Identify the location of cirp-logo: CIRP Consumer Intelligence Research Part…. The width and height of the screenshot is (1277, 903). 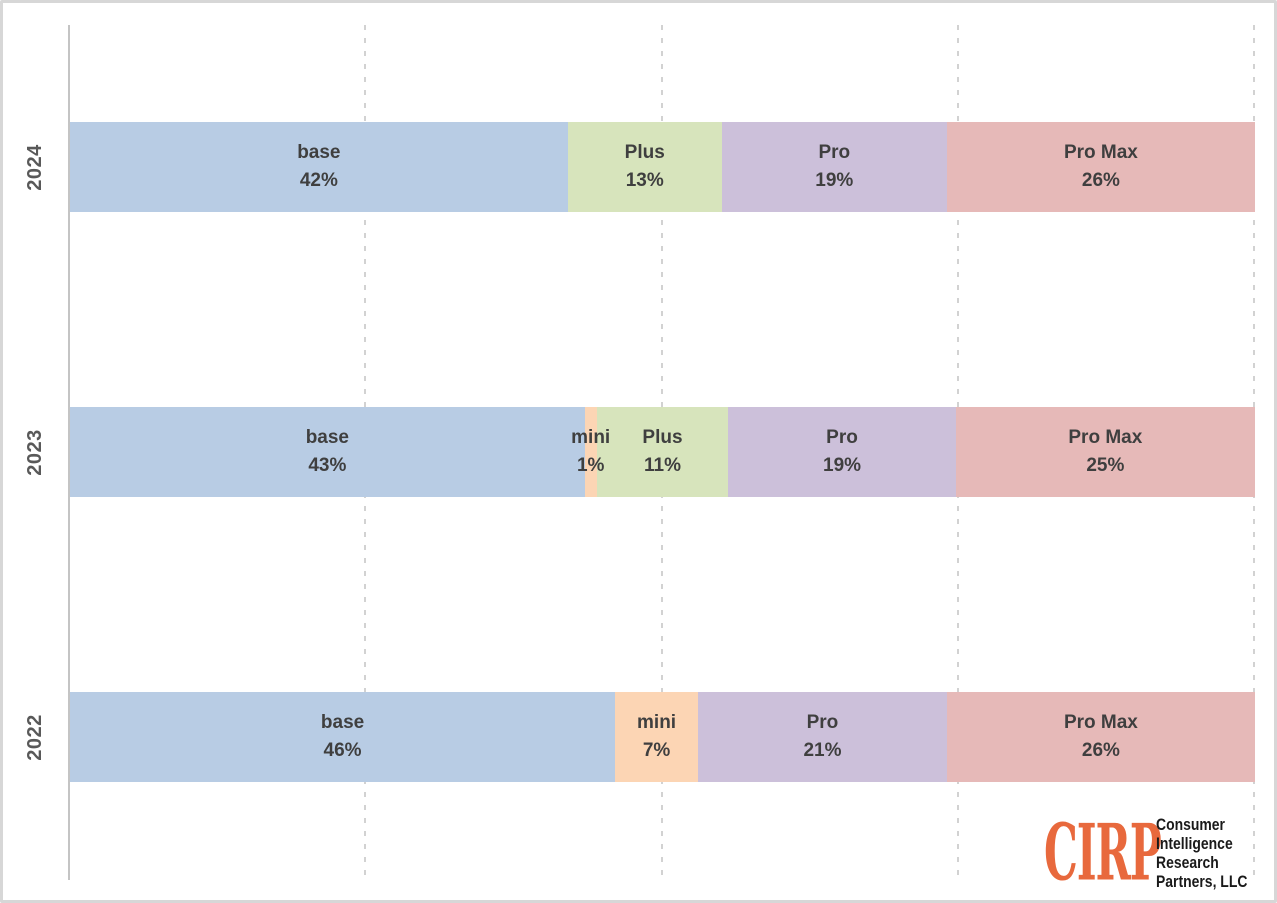
(1155, 853).